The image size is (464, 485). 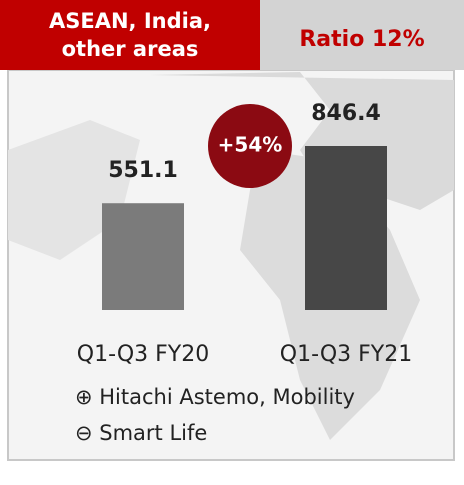 I want to click on header-ratio-box, so click(x=362, y=35).